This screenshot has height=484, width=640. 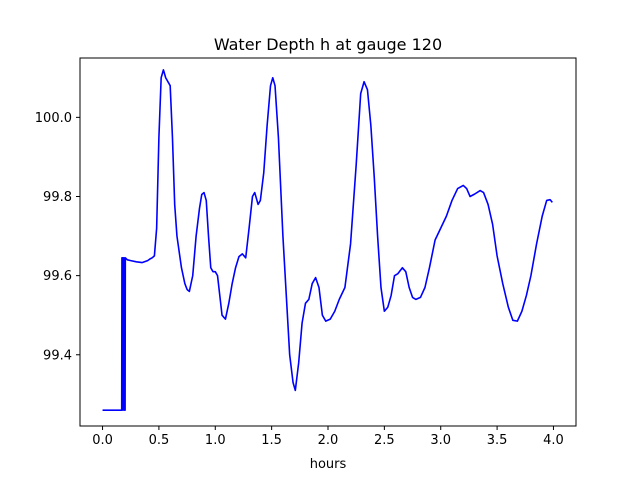 I want to click on y-tick-label: 99.8, so click(x=57, y=197).